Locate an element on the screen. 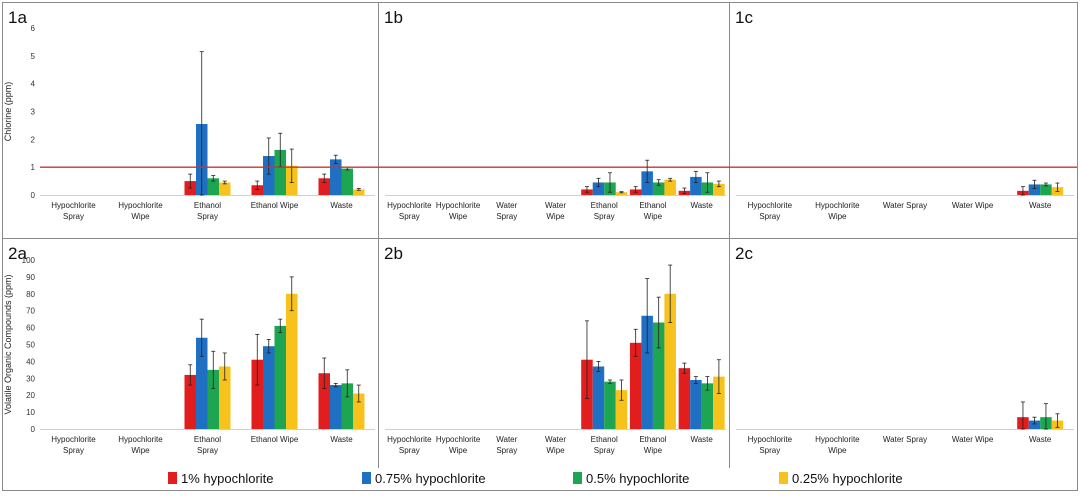 The height and width of the screenshot is (498, 1080). y-tick-label: 70 is located at coordinates (30, 311).